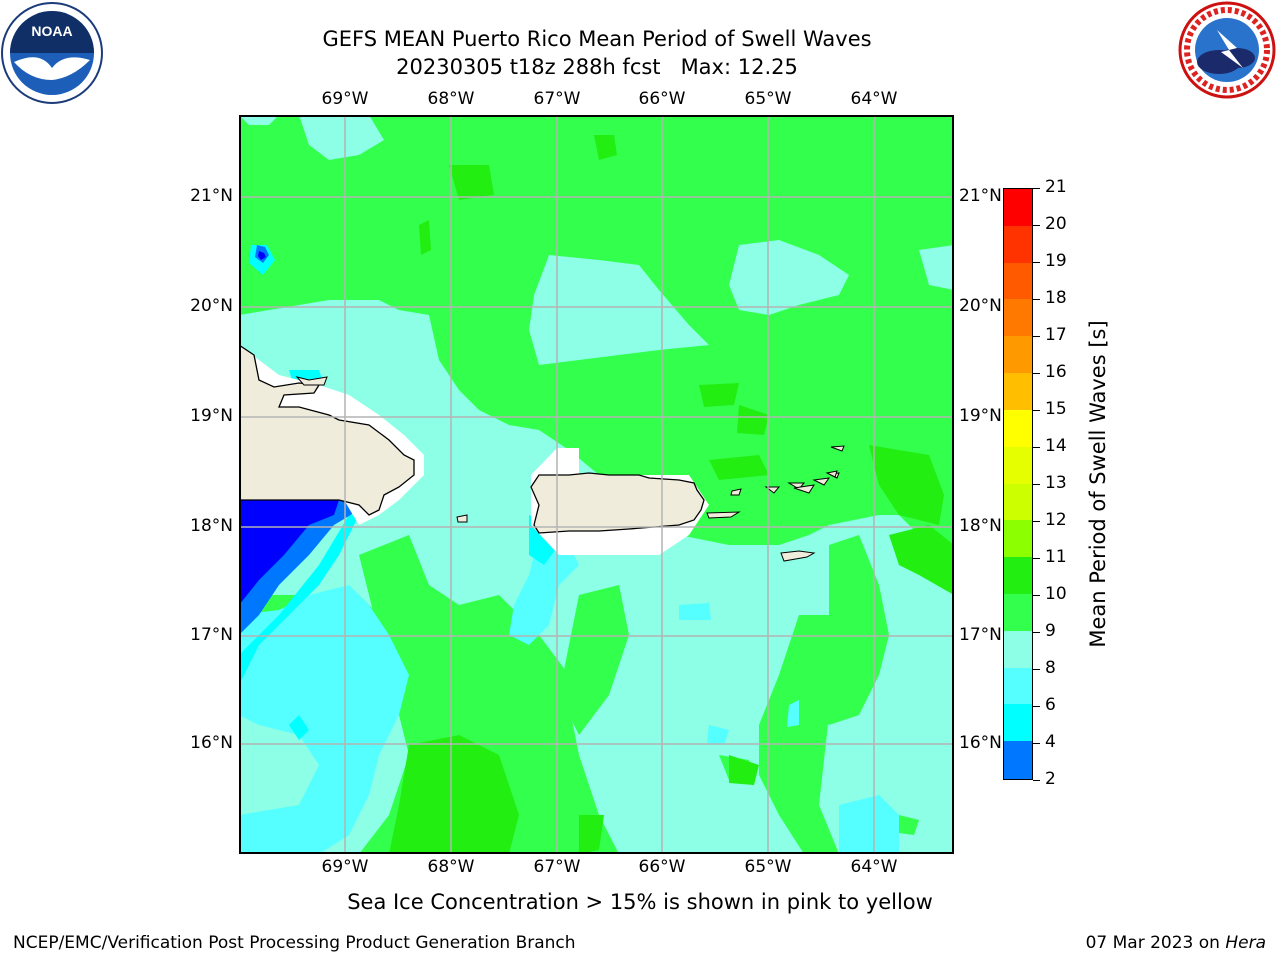 The image size is (1280, 960). What do you see at coordinates (1050, 705) in the screenshot?
I see `colorbar-tick-label: 6` at bounding box center [1050, 705].